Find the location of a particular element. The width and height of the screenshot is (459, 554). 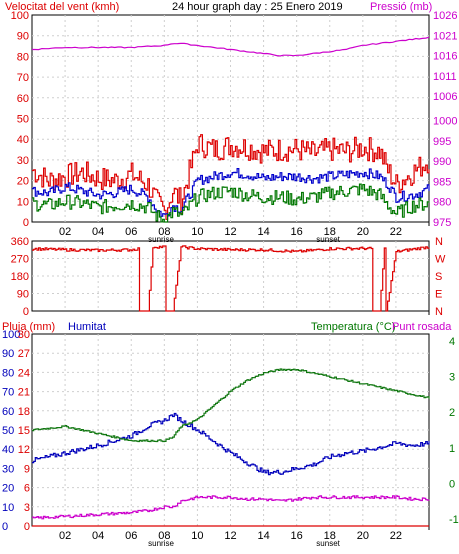

humidity-y-tick-label: 50 is located at coordinates (8, 431).